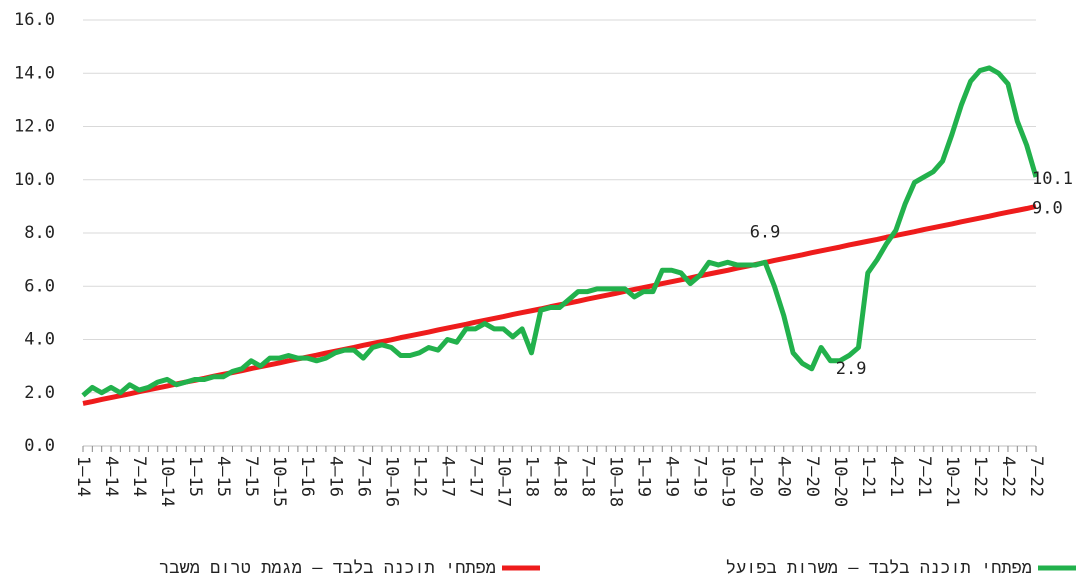 Image resolution: width=1080 pixels, height=577 pixels. I want to click on x-tick-label: 7–15, so click(251, 476).